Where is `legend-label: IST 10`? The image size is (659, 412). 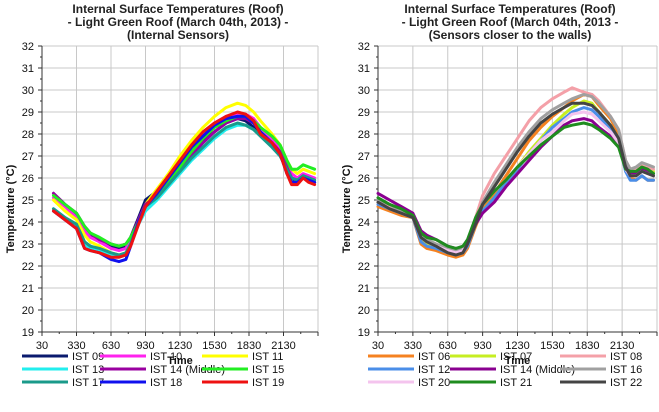 legend-label: IST 10 is located at coordinates (166, 357).